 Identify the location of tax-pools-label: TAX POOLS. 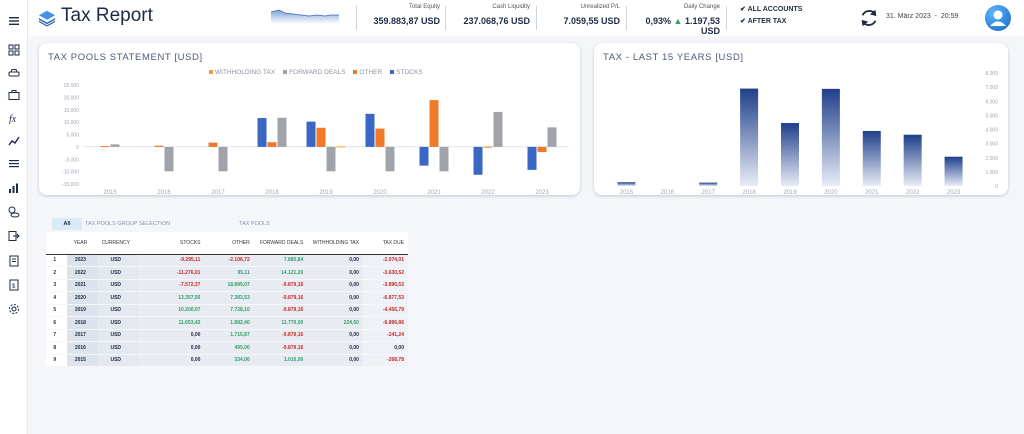
(254, 224).